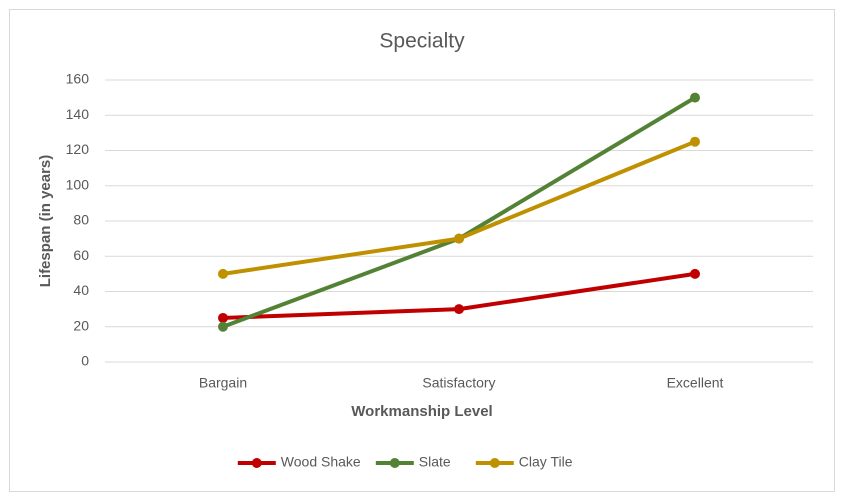 The height and width of the screenshot is (501, 844). Describe the element at coordinates (81, 290) in the screenshot. I see `y-tick-label: 40` at that location.